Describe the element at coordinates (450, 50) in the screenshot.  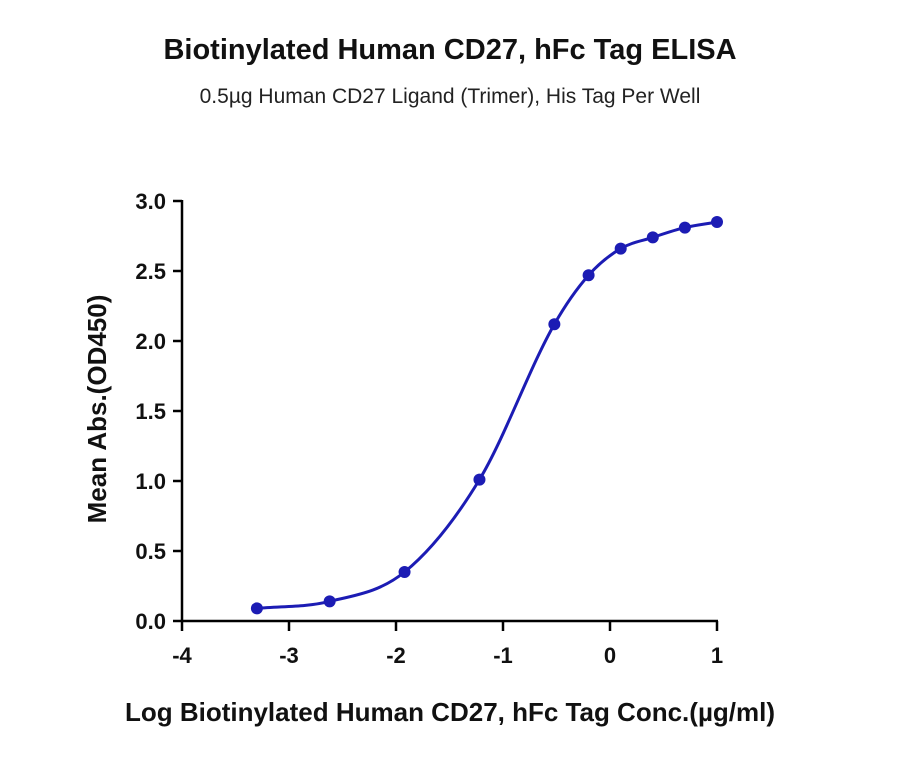
I see `chart-title: Biotinylated Human CD27, hFc Tag ELISA` at that location.